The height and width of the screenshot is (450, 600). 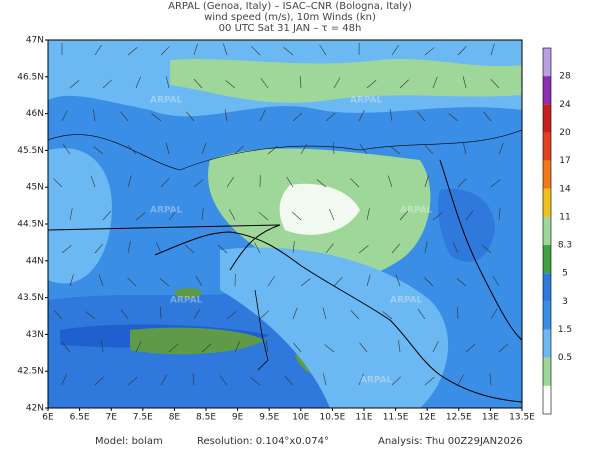 What do you see at coordinates (557, 231) in the screenshot?
I see `colorbar: 28 24 20 17 14 11 8.3 5 3 1.5 0.5` at bounding box center [557, 231].